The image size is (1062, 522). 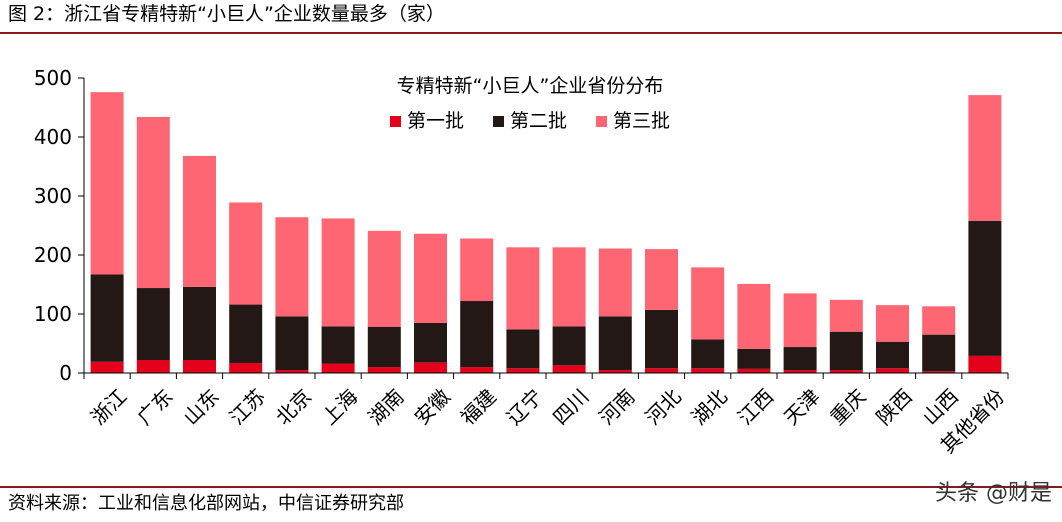 I want to click on x-tick-label: 辽宁, so click(x=524, y=406).